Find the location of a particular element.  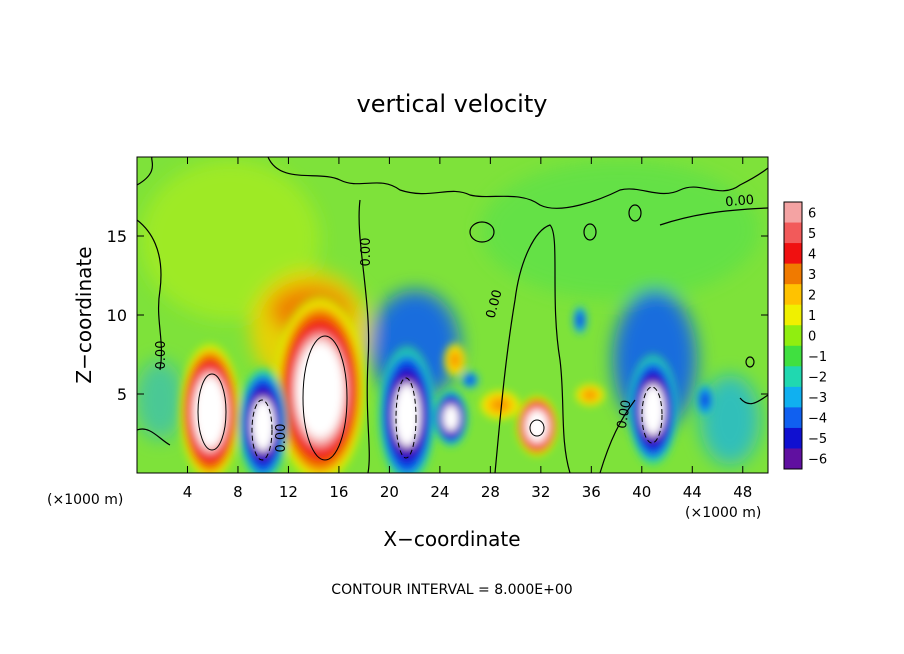

zero-contour-left is located at coordinates (150, 295).